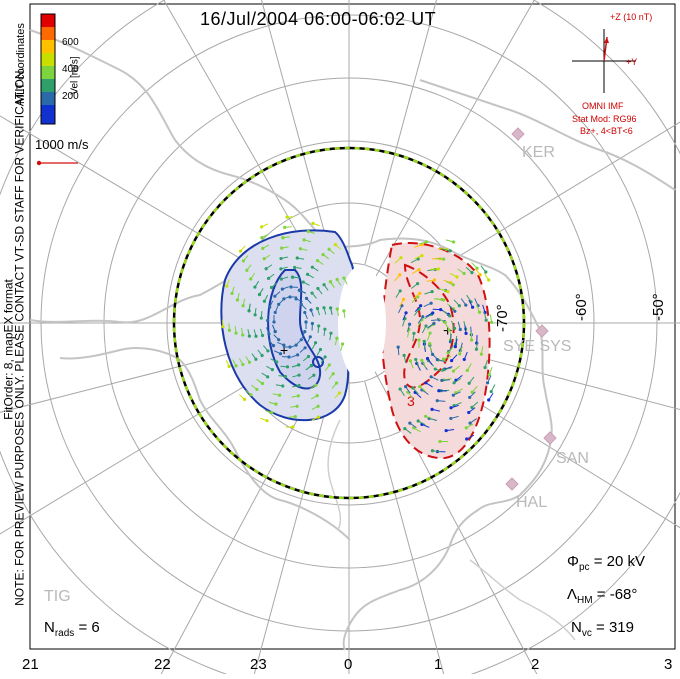 The height and width of the screenshot is (679, 680). I want to click on lambda-sub: HM, so click(585, 600).